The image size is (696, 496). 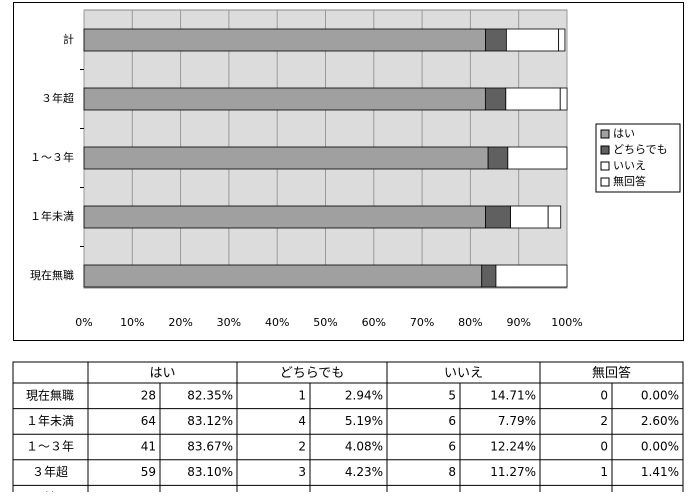 What do you see at coordinates (640, 149) in the screenshot?
I see `legend-label: どちらでも` at bounding box center [640, 149].